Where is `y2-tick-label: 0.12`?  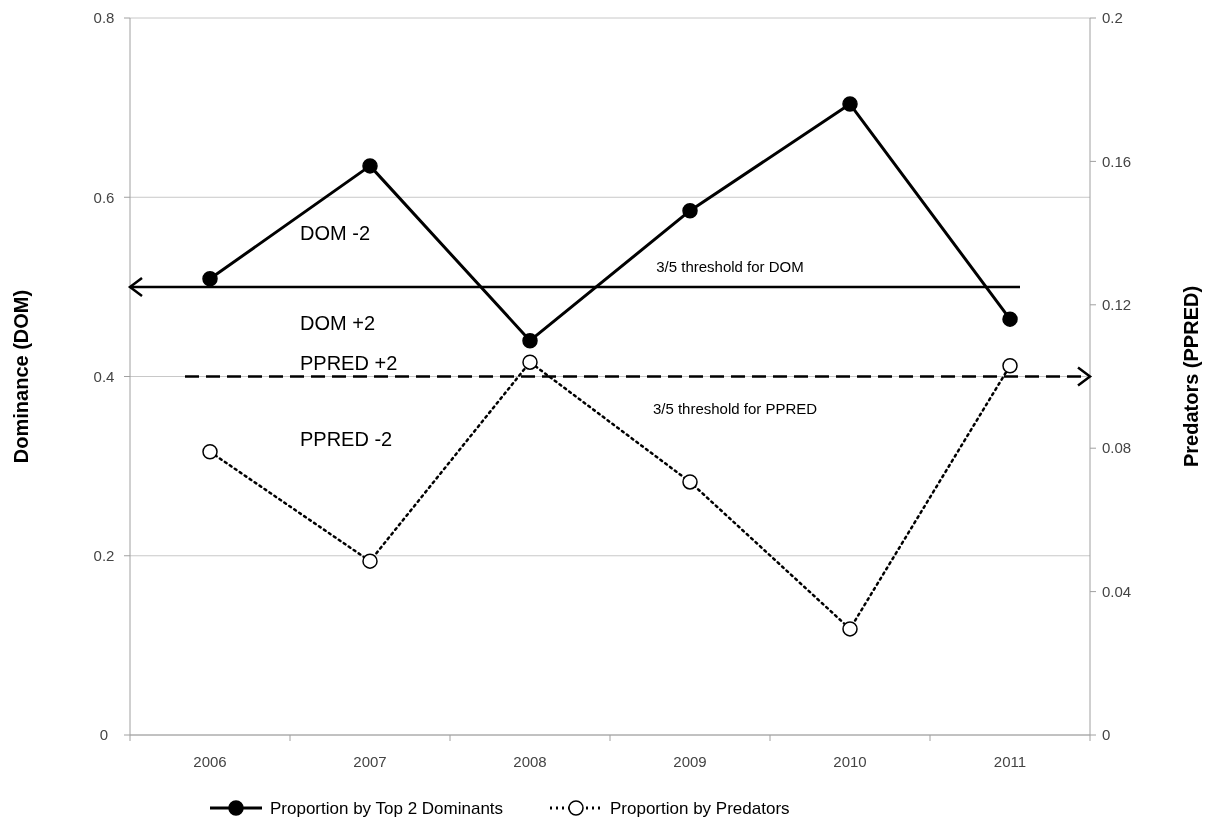 y2-tick-label: 0.12 is located at coordinates (1117, 305).